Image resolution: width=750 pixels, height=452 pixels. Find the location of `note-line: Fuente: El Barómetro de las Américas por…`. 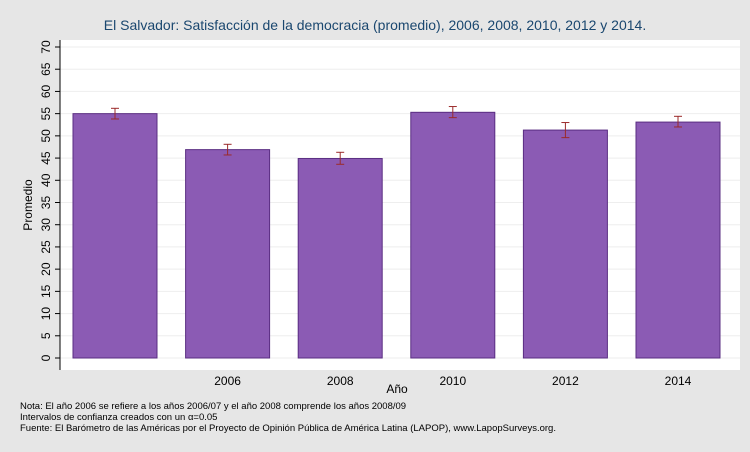

note-line: Fuente: El Barómetro de las Américas por… is located at coordinates (288, 429).